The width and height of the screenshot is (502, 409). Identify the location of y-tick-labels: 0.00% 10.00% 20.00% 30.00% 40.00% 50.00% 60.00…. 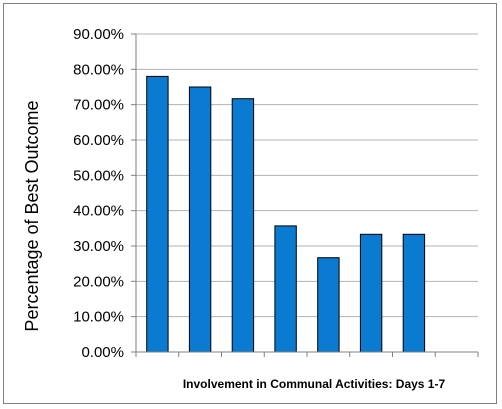
(98, 193).